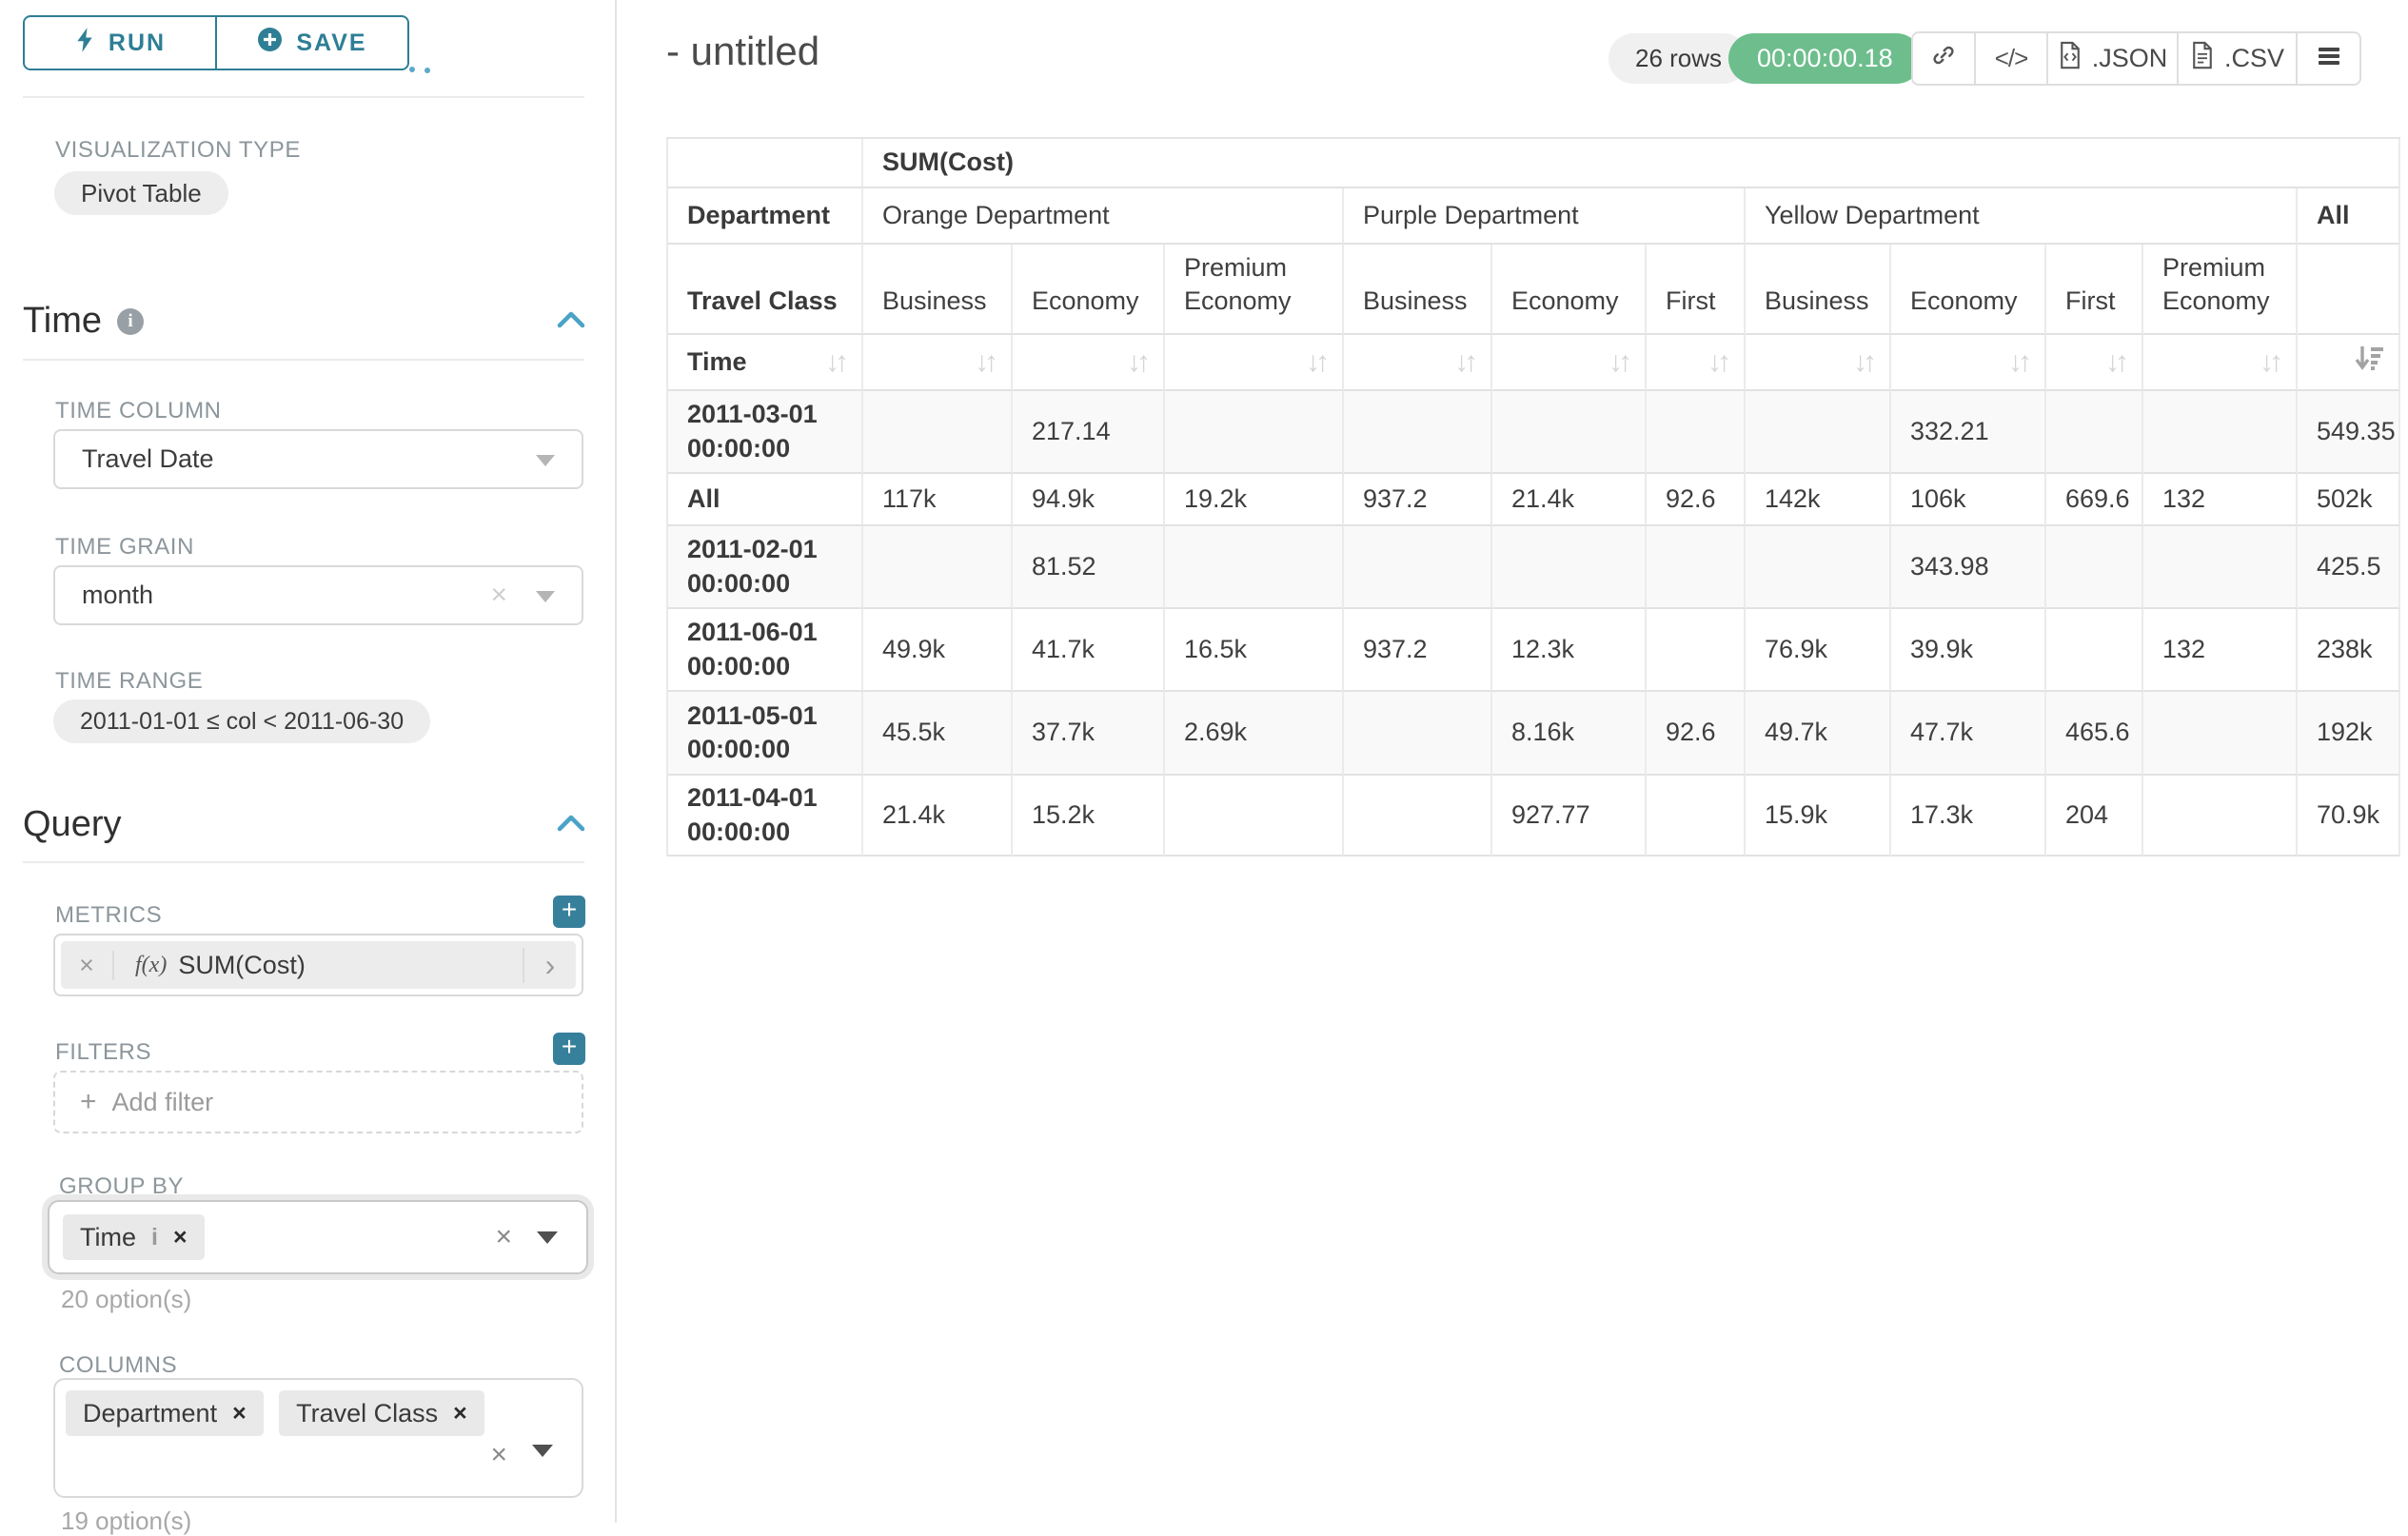 Image resolution: width=2408 pixels, height=1536 pixels. What do you see at coordinates (303, 360) in the screenshot?
I see `section-divider` at bounding box center [303, 360].